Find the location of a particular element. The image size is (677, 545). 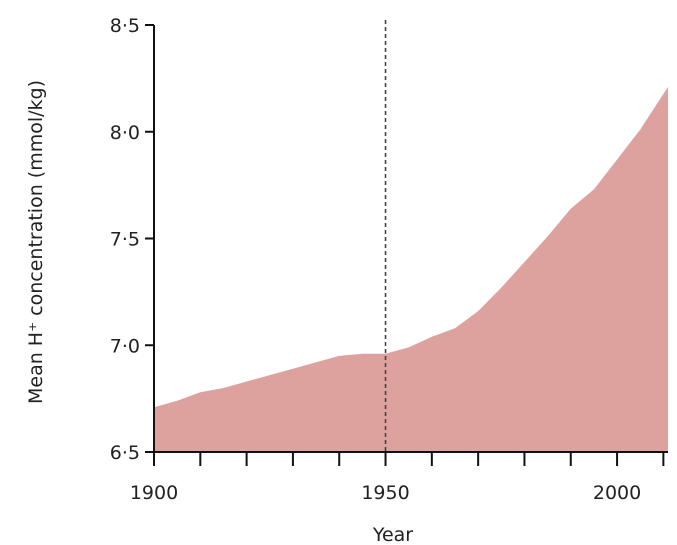

y-tick-label: 7·0 is located at coordinates (125, 346).